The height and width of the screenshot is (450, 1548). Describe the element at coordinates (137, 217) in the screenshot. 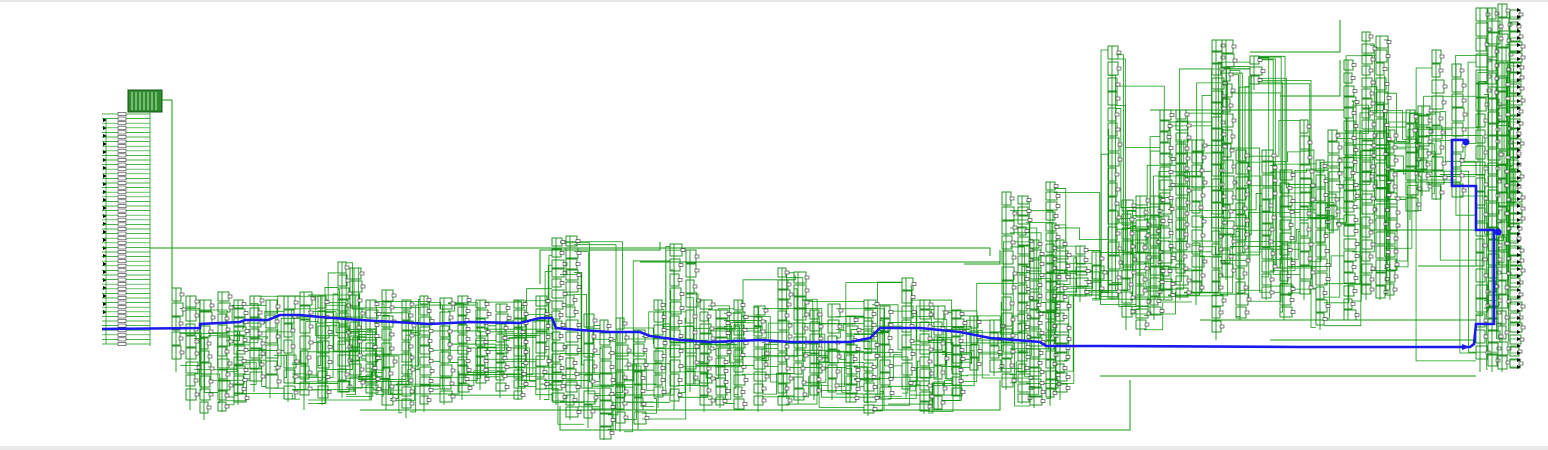

I see `input-register-bank` at that location.